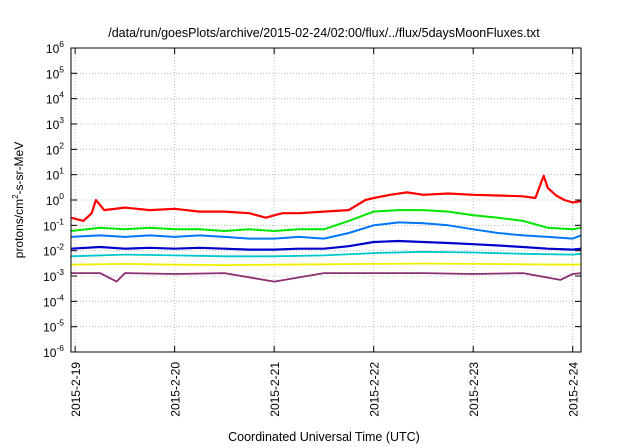  I want to click on y-tick-label: 10⁻⁵, so click(53, 326).